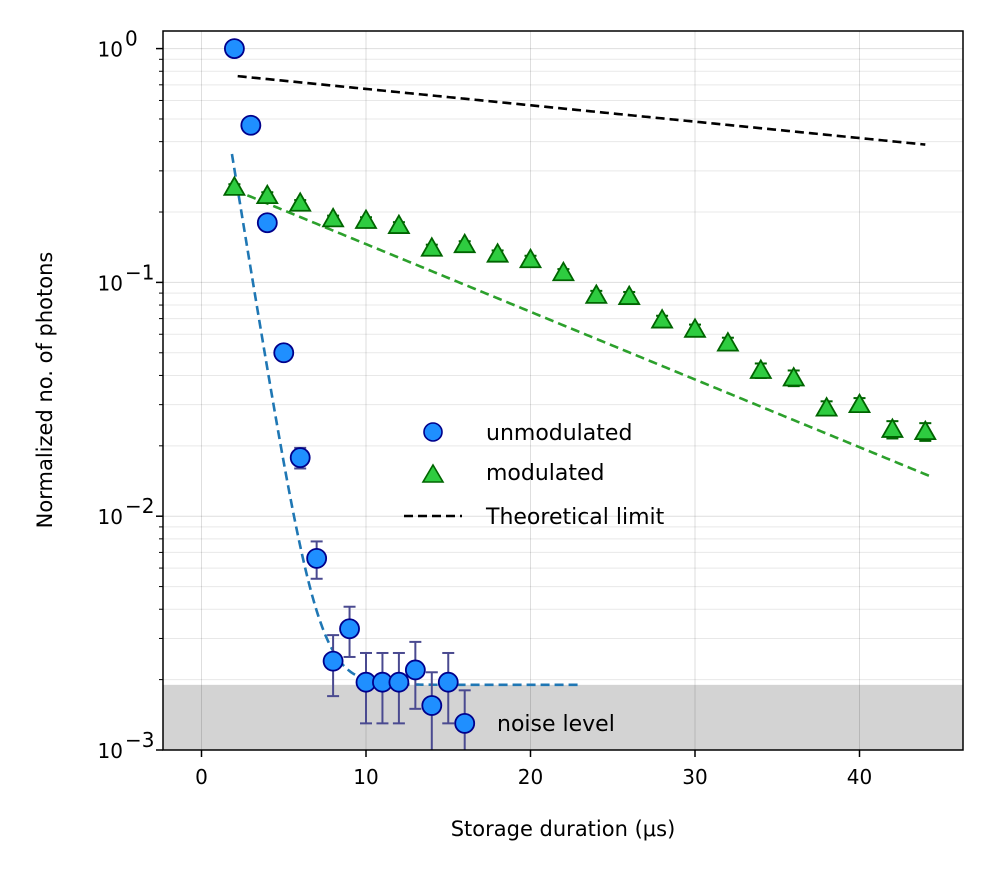 This screenshot has height=884, width=996. What do you see at coordinates (545, 473) in the screenshot?
I see `legend-modulated-label: modulated` at bounding box center [545, 473].